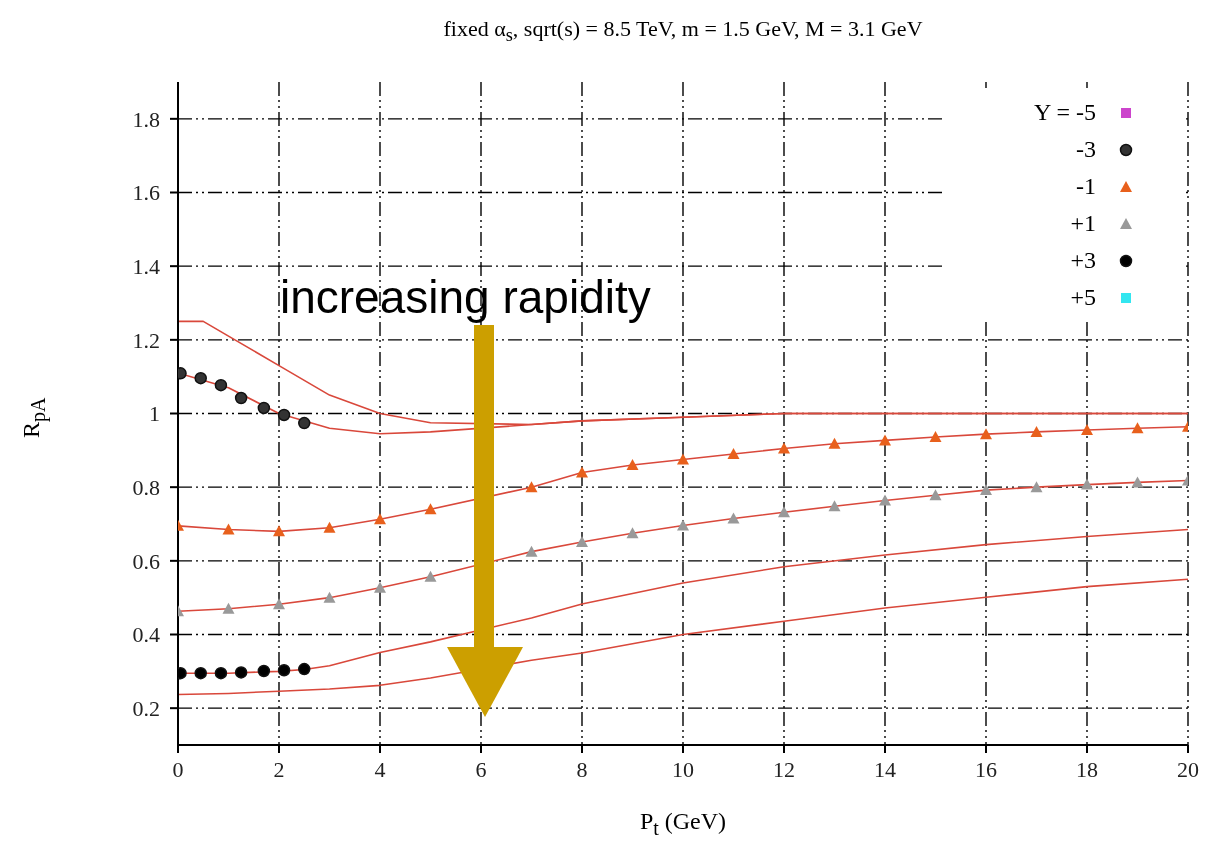 This screenshot has height=850, width=1214. What do you see at coordinates (465, 297) in the screenshot?
I see `annotation: increasing rapidity` at bounding box center [465, 297].